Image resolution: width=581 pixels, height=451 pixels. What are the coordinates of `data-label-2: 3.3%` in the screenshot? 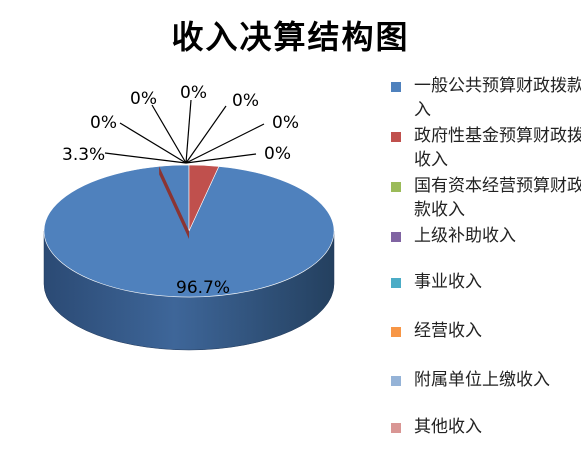 It's located at (83, 155).